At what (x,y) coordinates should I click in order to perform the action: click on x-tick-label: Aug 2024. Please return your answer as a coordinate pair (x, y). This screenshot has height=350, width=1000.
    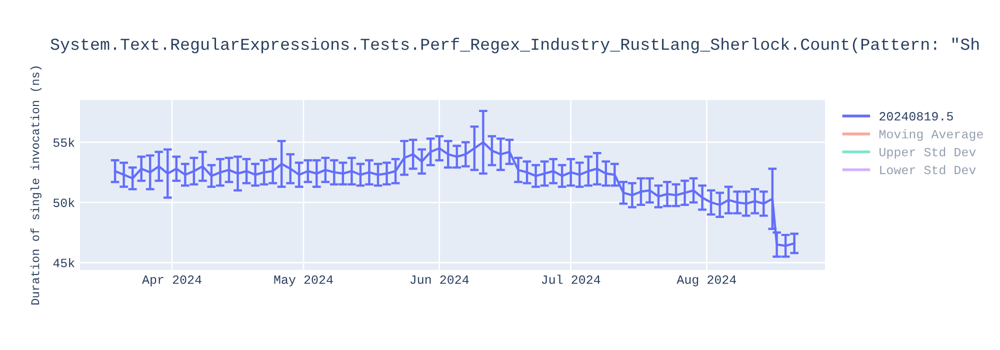
    Looking at the image, I should click on (706, 280).